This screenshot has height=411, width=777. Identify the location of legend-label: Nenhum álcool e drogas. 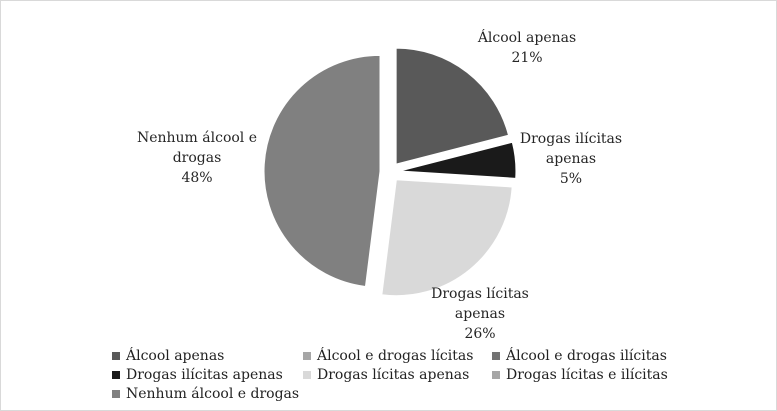
(213, 394).